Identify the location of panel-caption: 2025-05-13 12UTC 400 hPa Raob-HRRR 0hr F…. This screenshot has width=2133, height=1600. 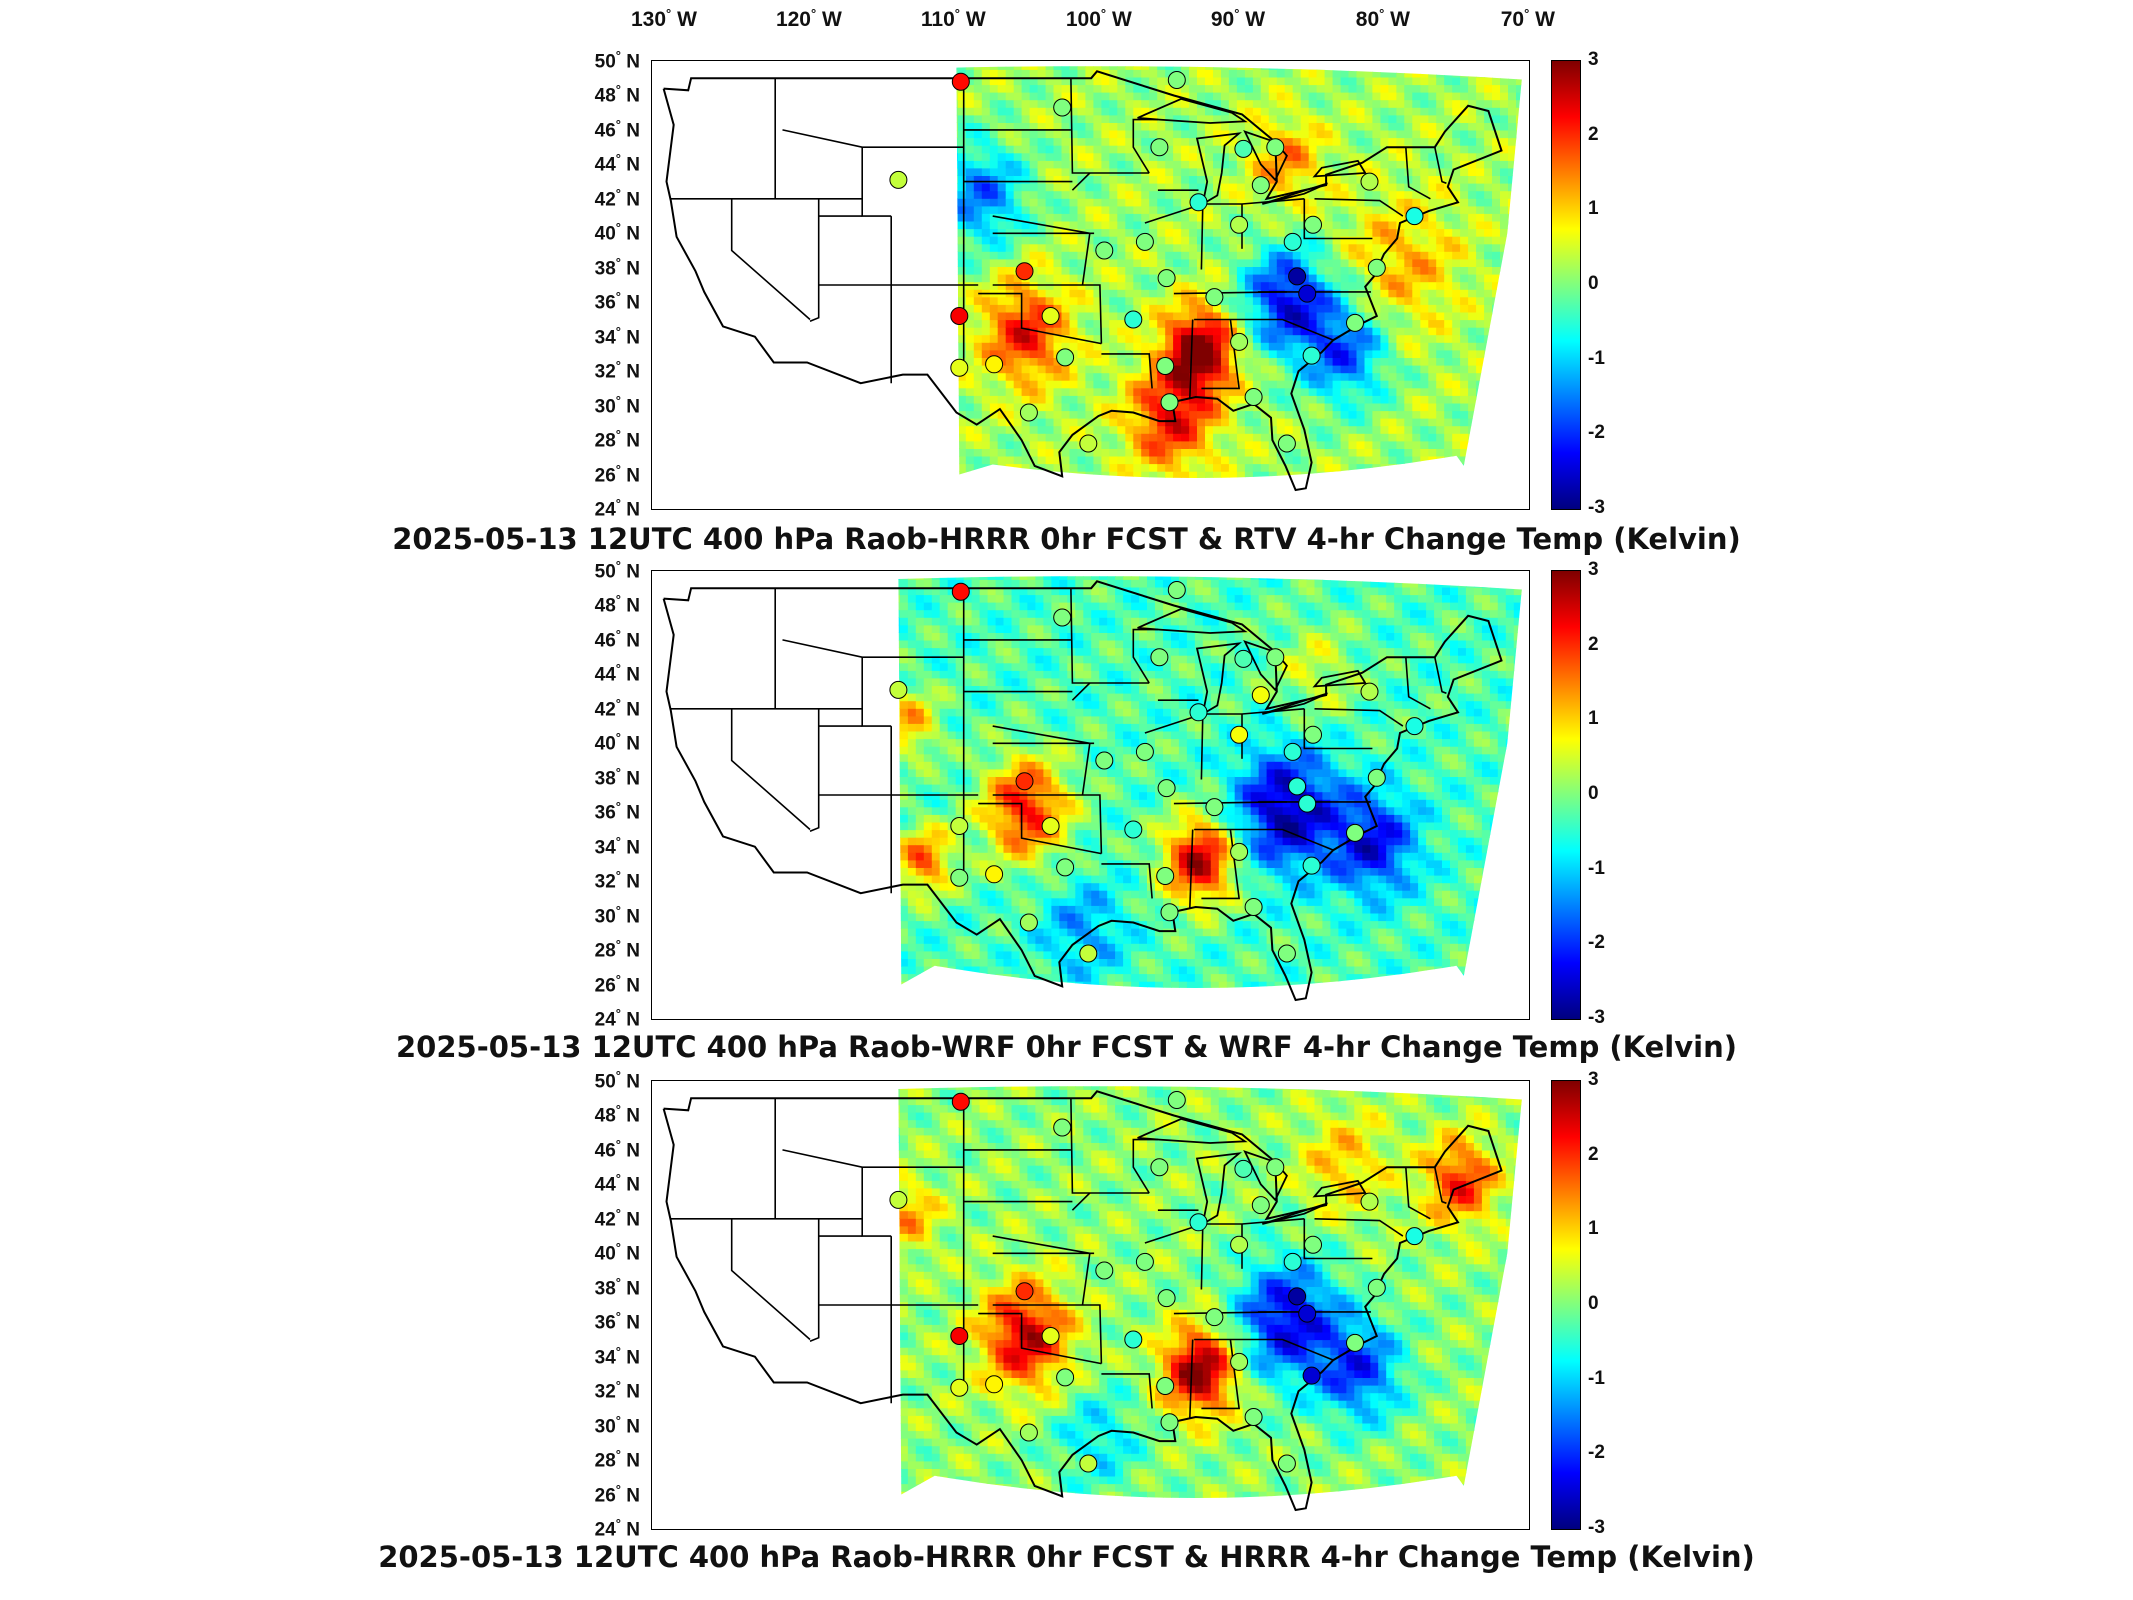
(1066, 1557).